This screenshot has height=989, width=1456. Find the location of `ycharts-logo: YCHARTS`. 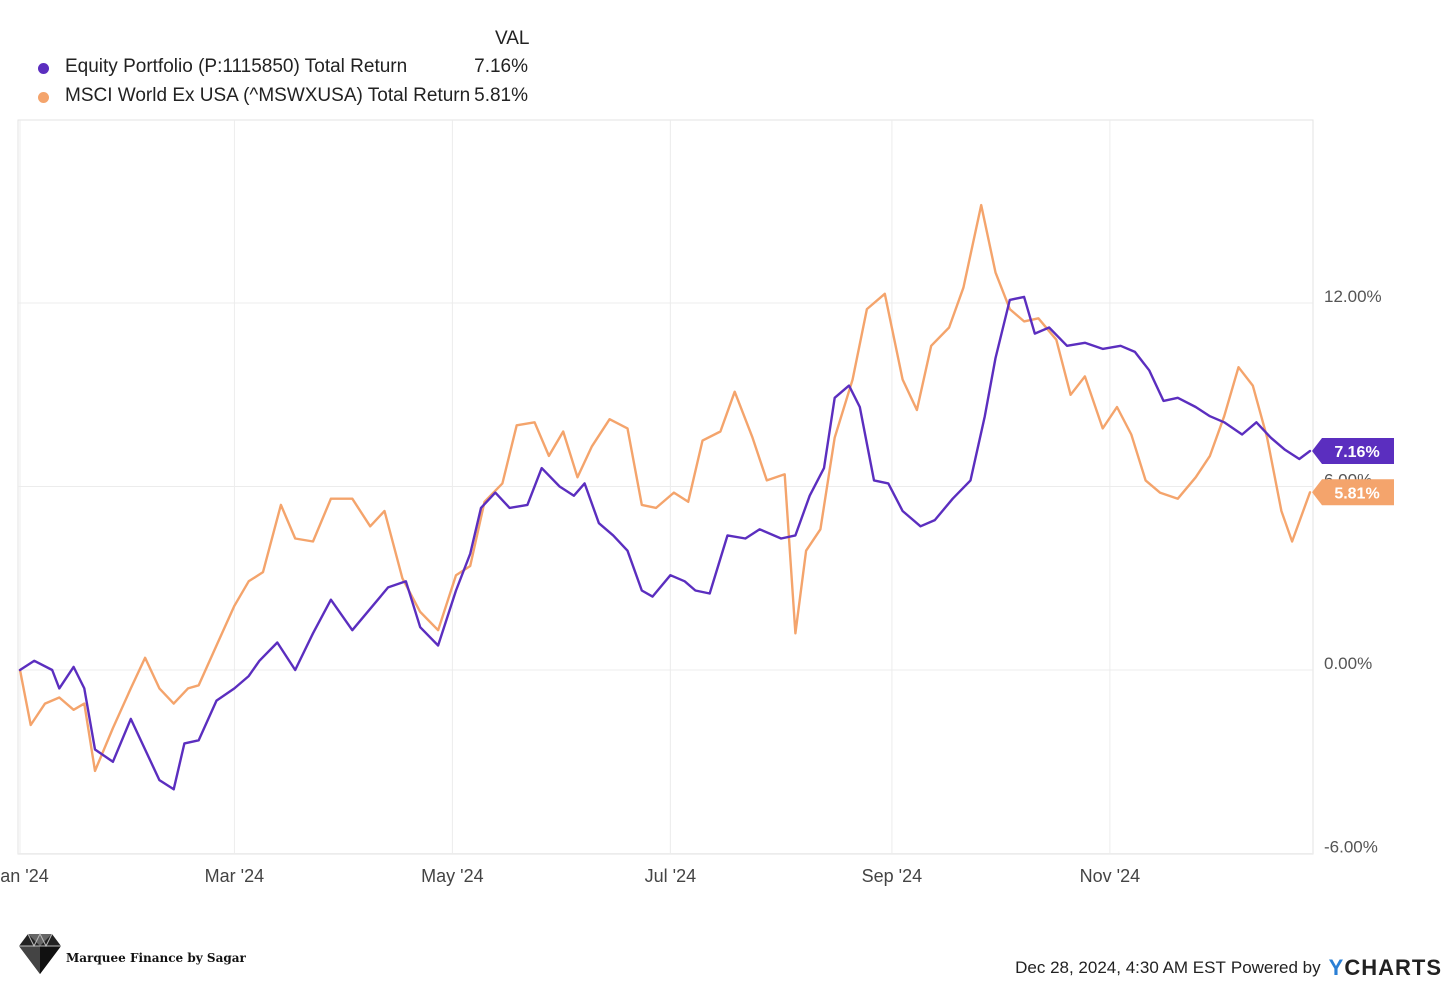

ycharts-logo: YCHARTS is located at coordinates (1385, 967).